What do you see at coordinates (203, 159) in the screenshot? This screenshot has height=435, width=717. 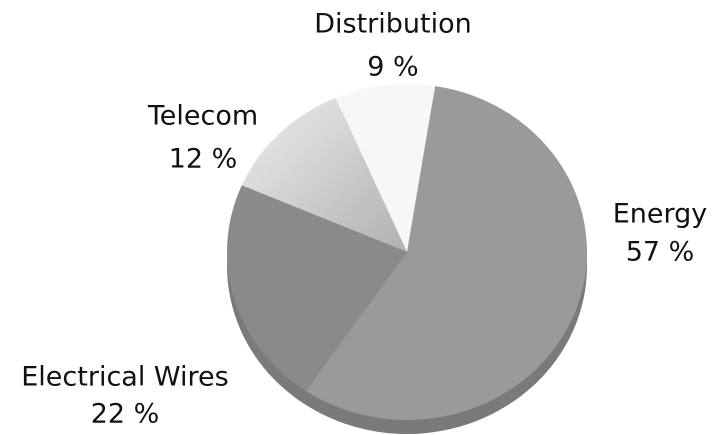 I see `slice-value-label: 12 %` at bounding box center [203, 159].